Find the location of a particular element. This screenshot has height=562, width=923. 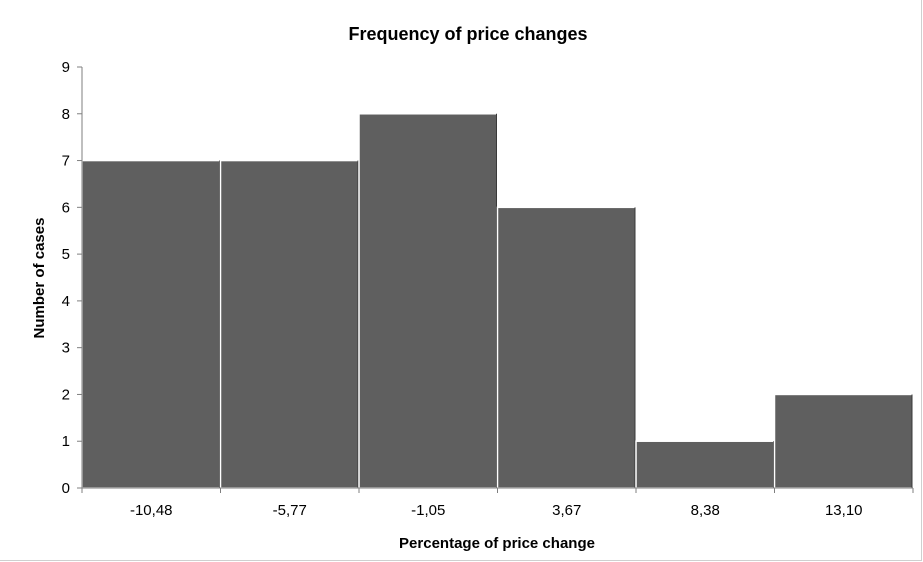

y-tick-label-9: 9 is located at coordinates (66, 67).